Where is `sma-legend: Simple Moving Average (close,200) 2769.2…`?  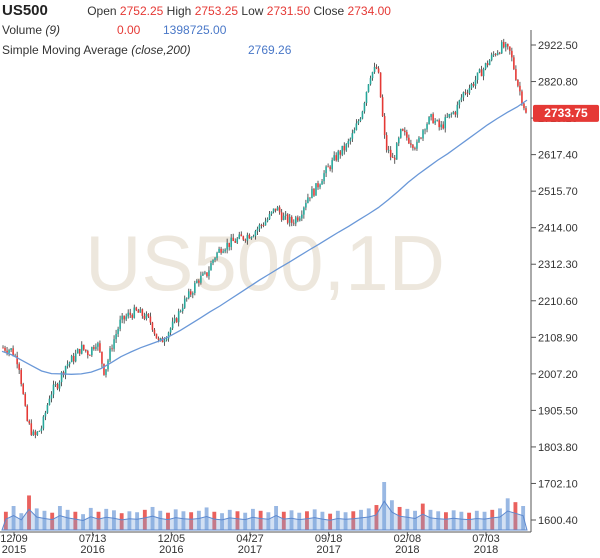
sma-legend: Simple Moving Average (close,200) 2769.2… is located at coordinates (146, 50).